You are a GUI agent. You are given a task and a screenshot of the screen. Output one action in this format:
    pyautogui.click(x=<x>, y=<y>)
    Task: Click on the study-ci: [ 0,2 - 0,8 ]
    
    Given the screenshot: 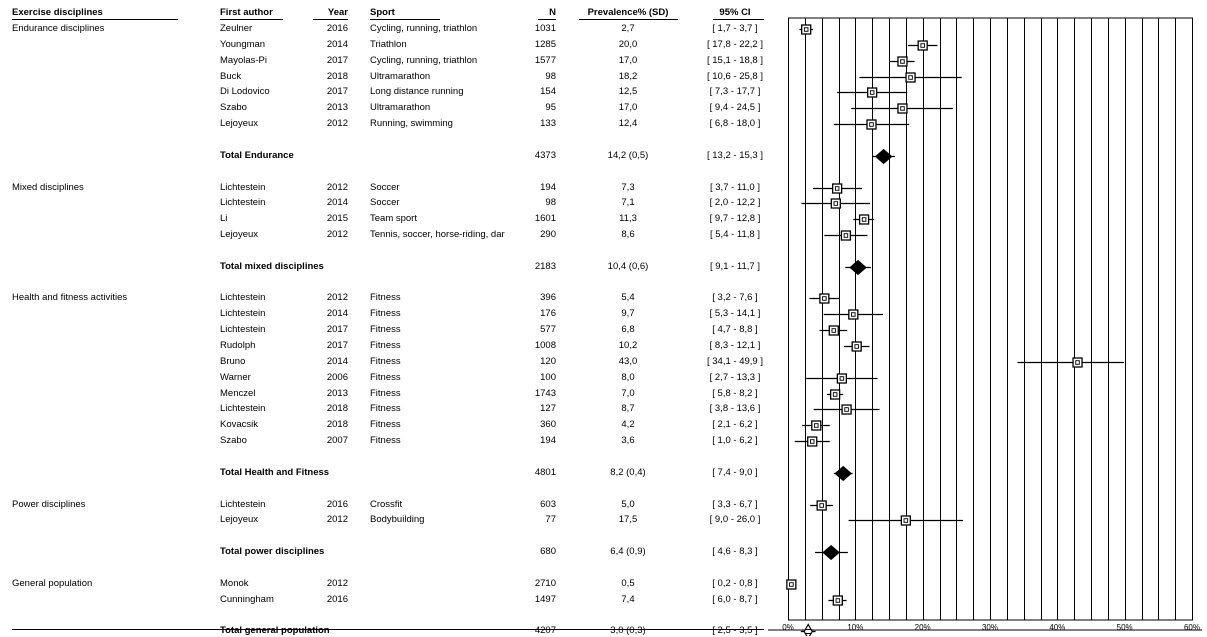 What is the action you would take?
    pyautogui.click(x=735, y=583)
    